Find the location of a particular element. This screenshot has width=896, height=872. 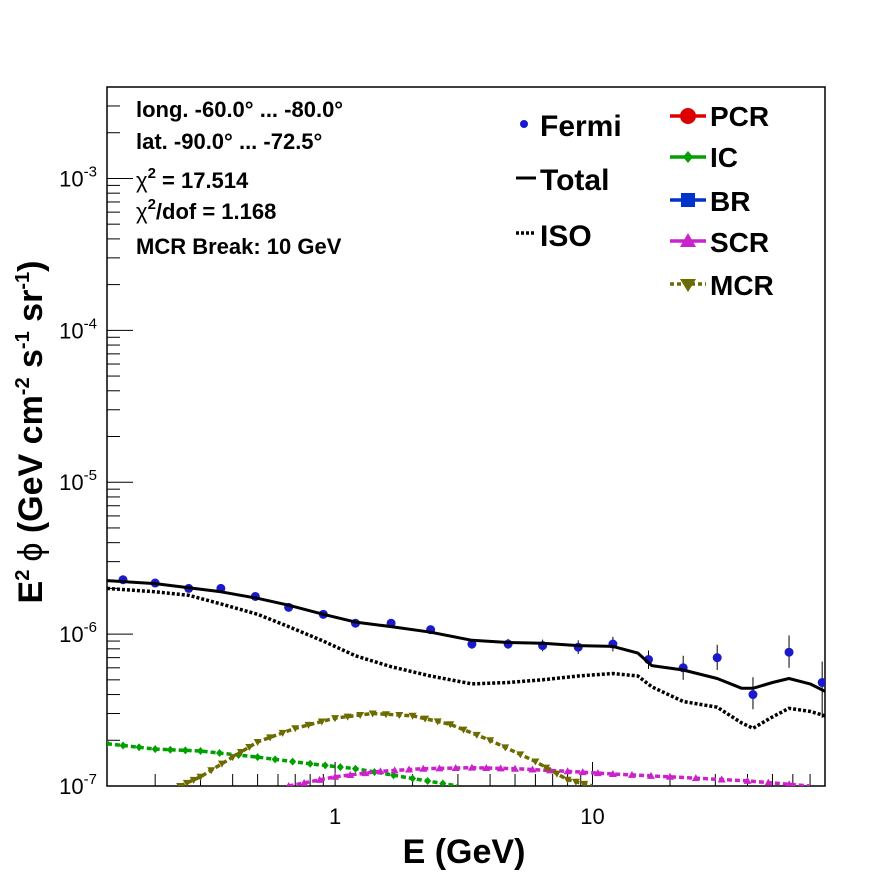

y-axis-title: E2ϕ (GeV cm-2 s-1 sr-1) is located at coordinates (31, 432).